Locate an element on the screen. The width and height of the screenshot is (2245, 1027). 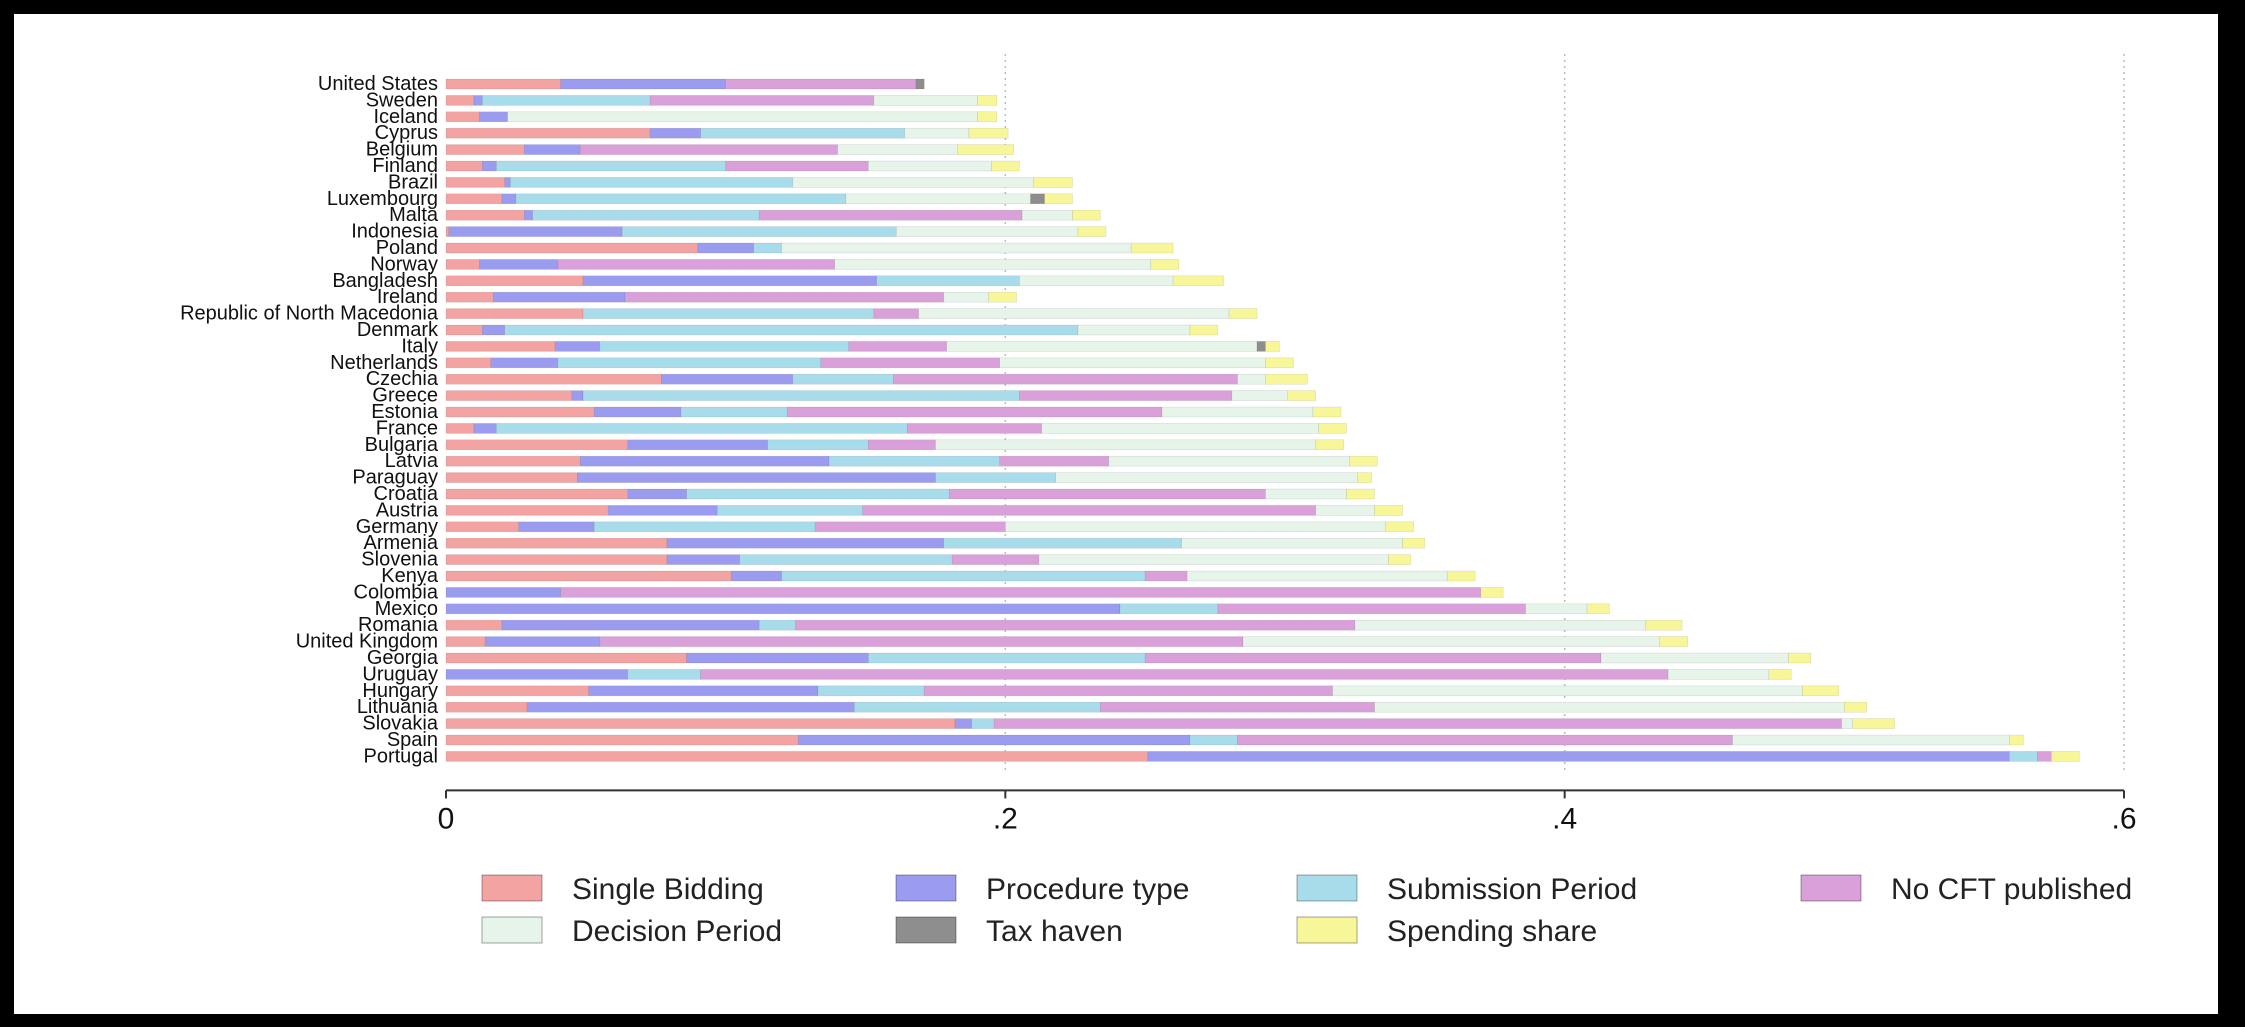
legend-item: Tax haven is located at coordinates (1009, 931).